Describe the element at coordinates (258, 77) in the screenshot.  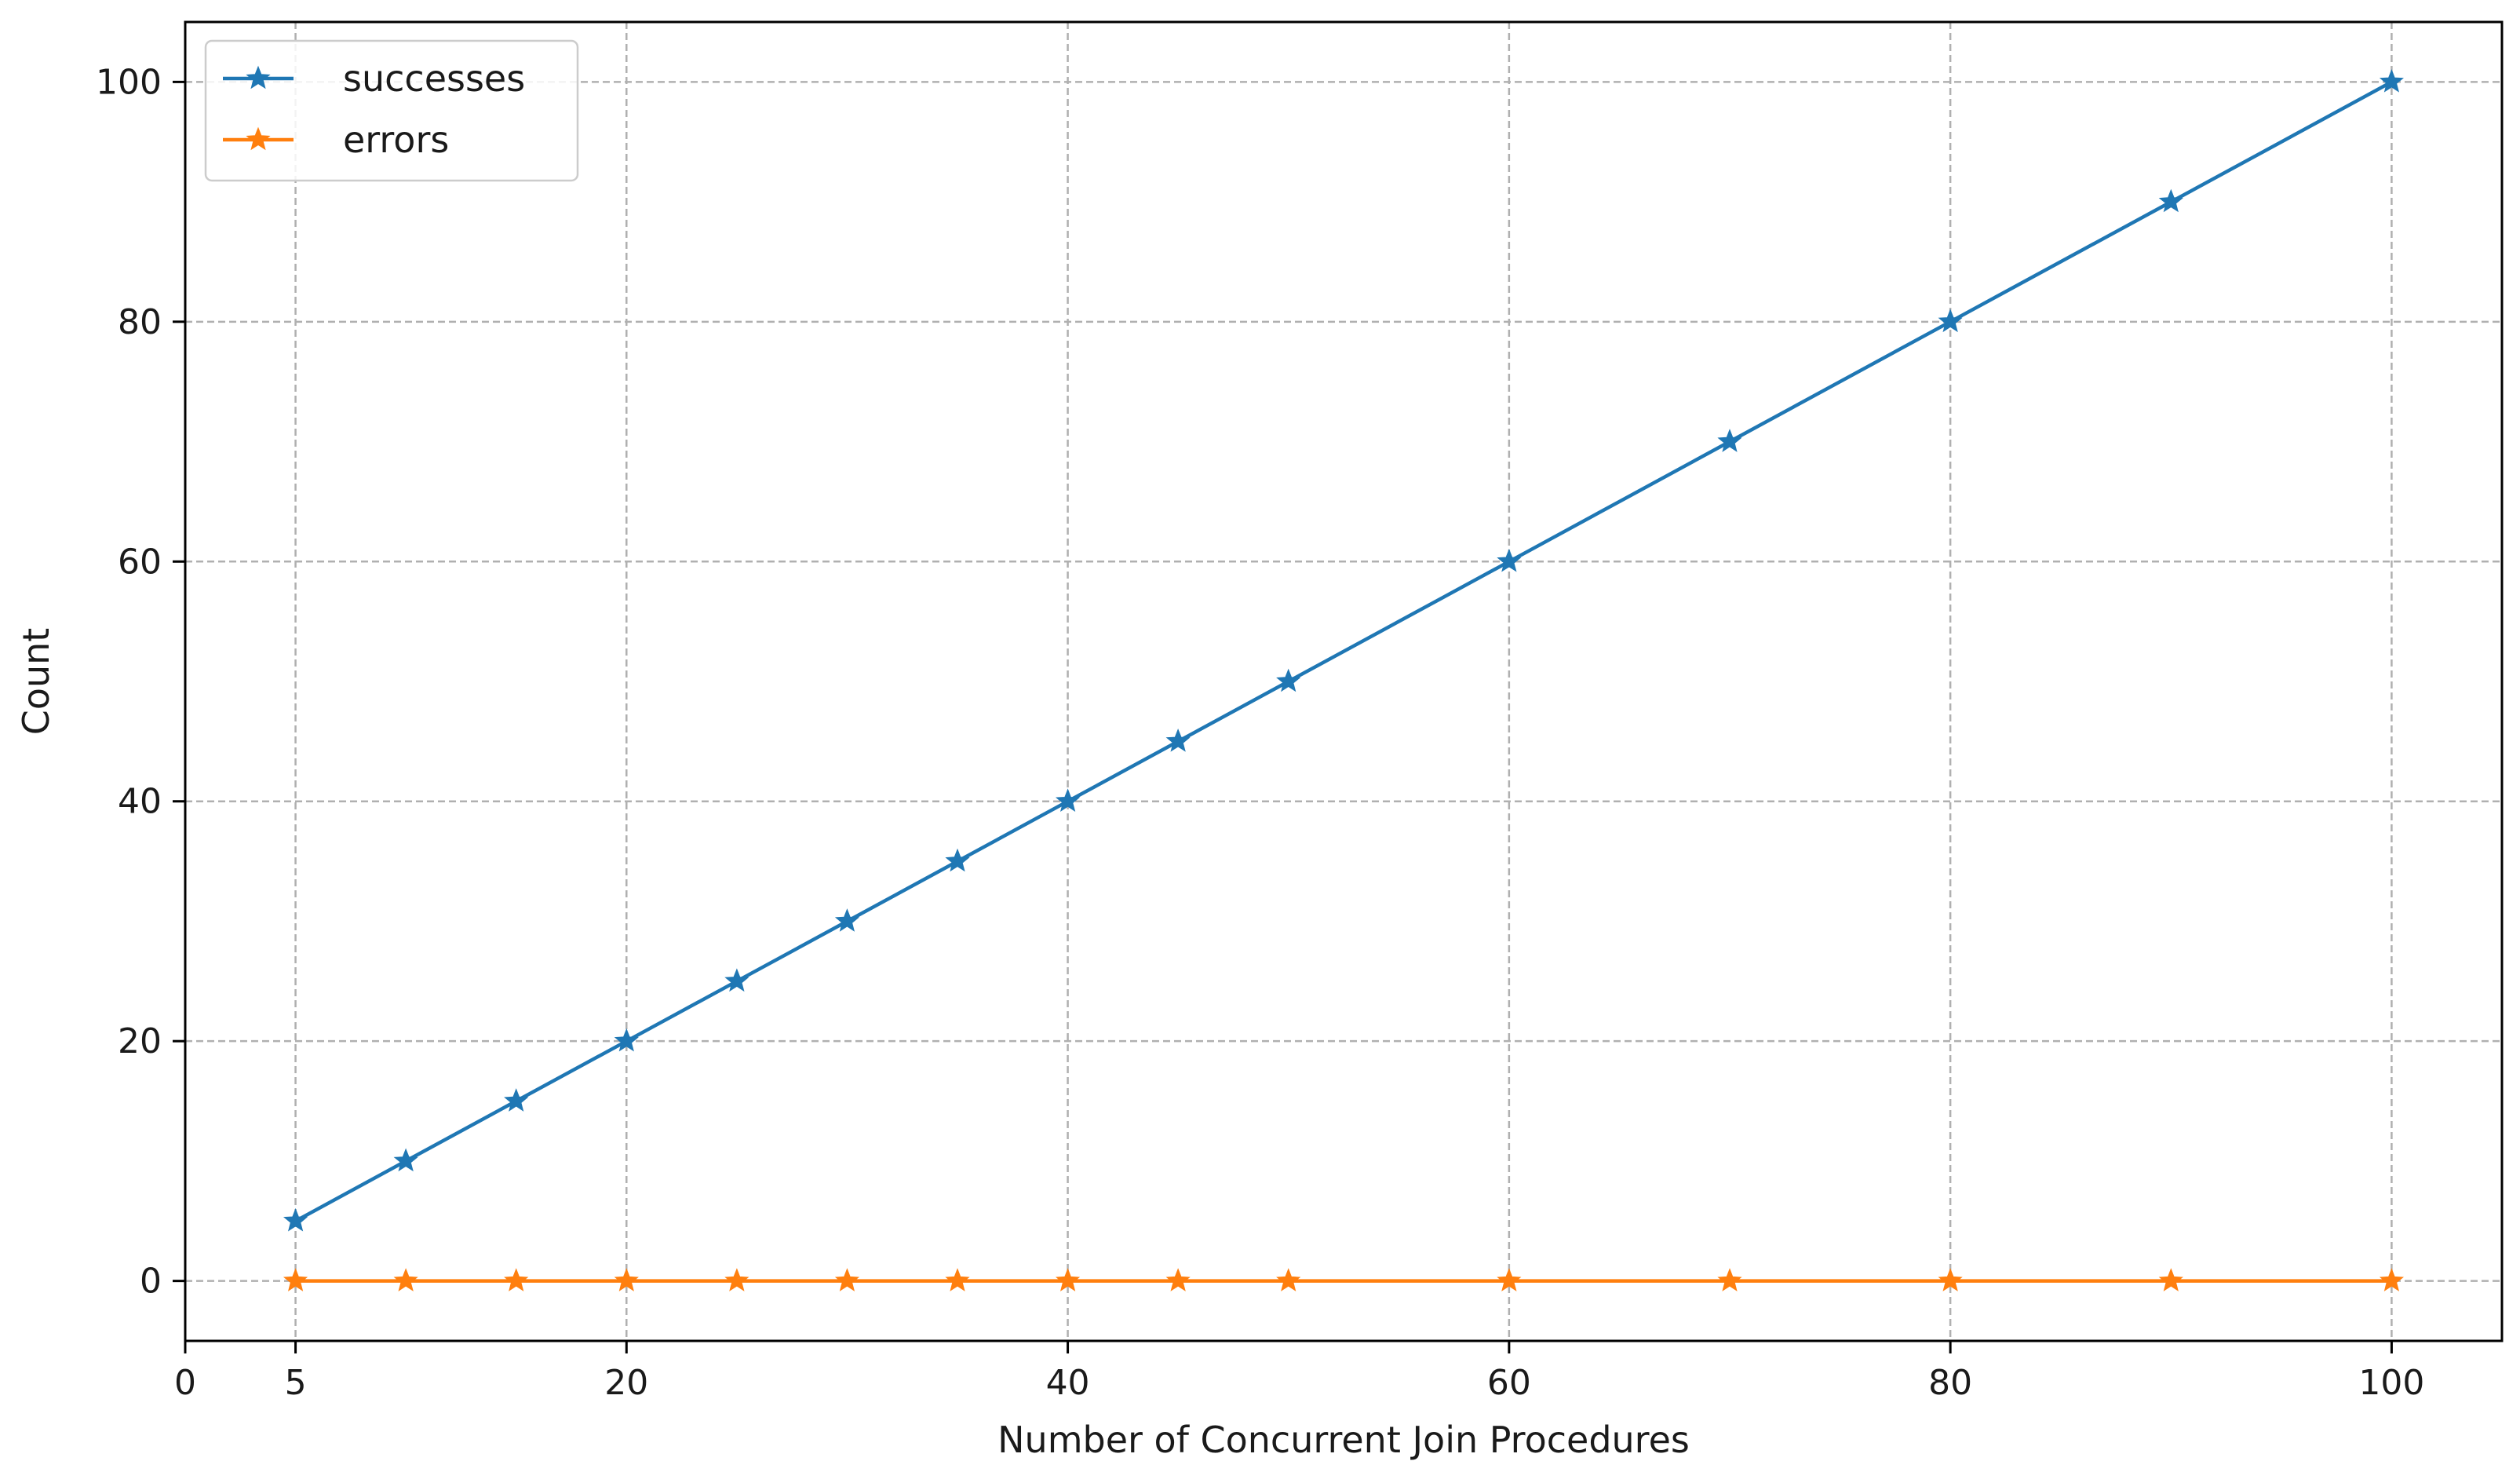
I see `legend-marker-successes` at that location.